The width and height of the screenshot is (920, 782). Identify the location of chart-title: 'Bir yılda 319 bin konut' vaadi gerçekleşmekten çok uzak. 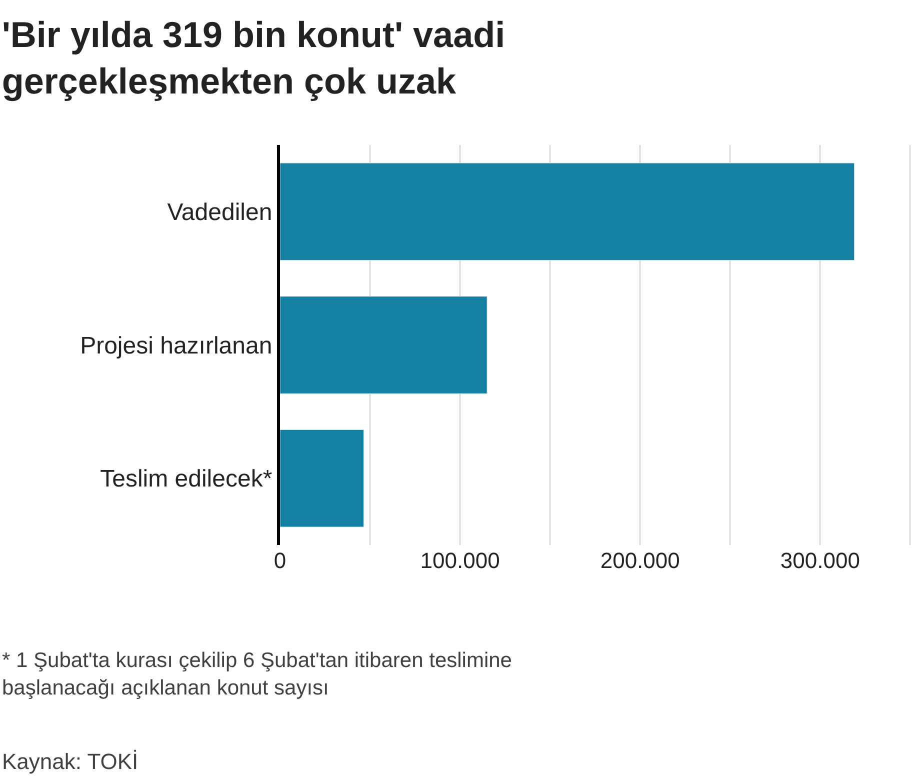
(254, 58).